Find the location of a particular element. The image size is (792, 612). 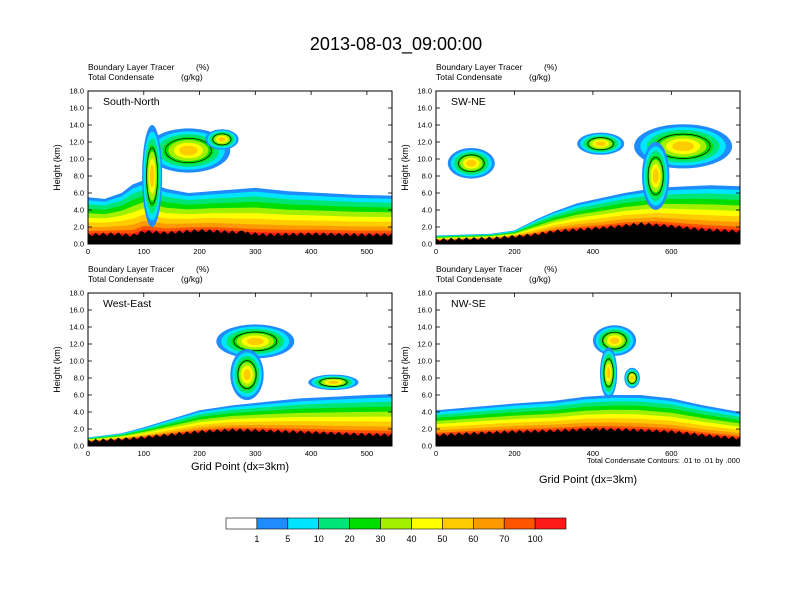

colorbar-label: 60 is located at coordinates (473, 539).